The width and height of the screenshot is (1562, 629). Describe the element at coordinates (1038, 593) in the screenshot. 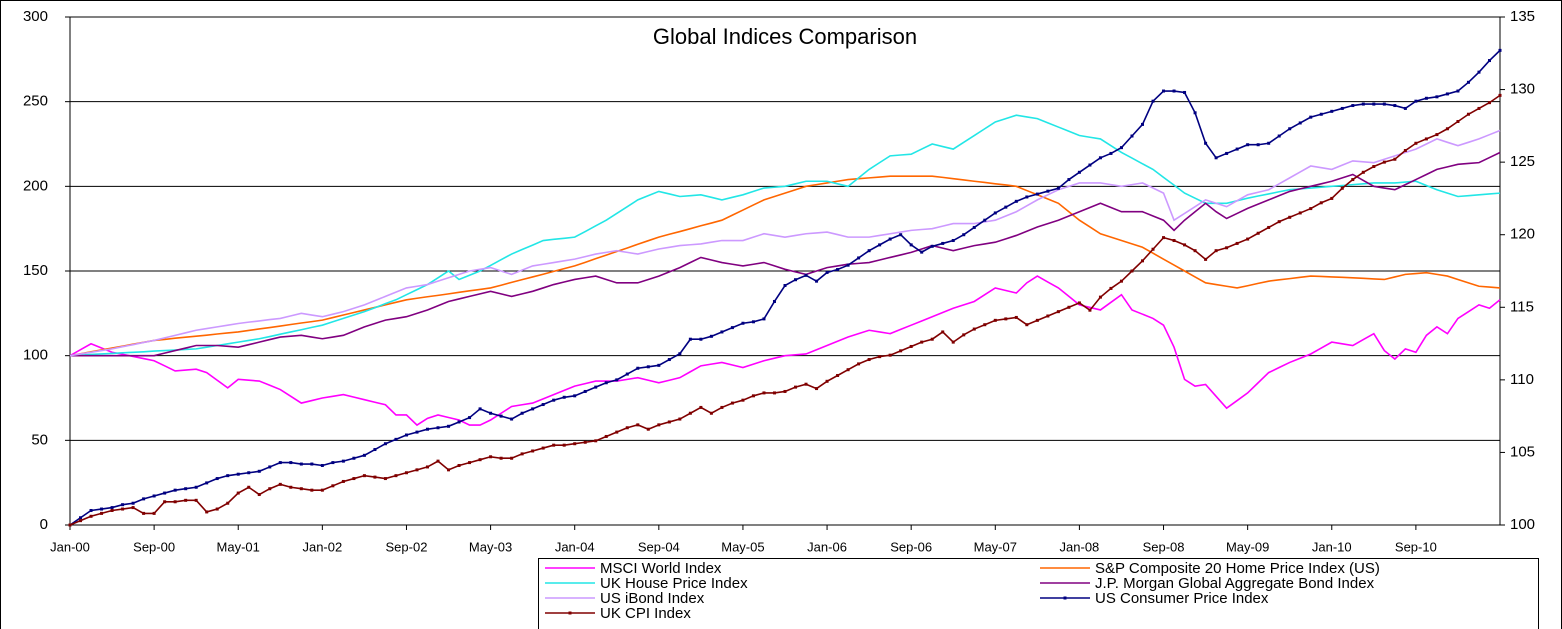

I see `legend-box` at that location.